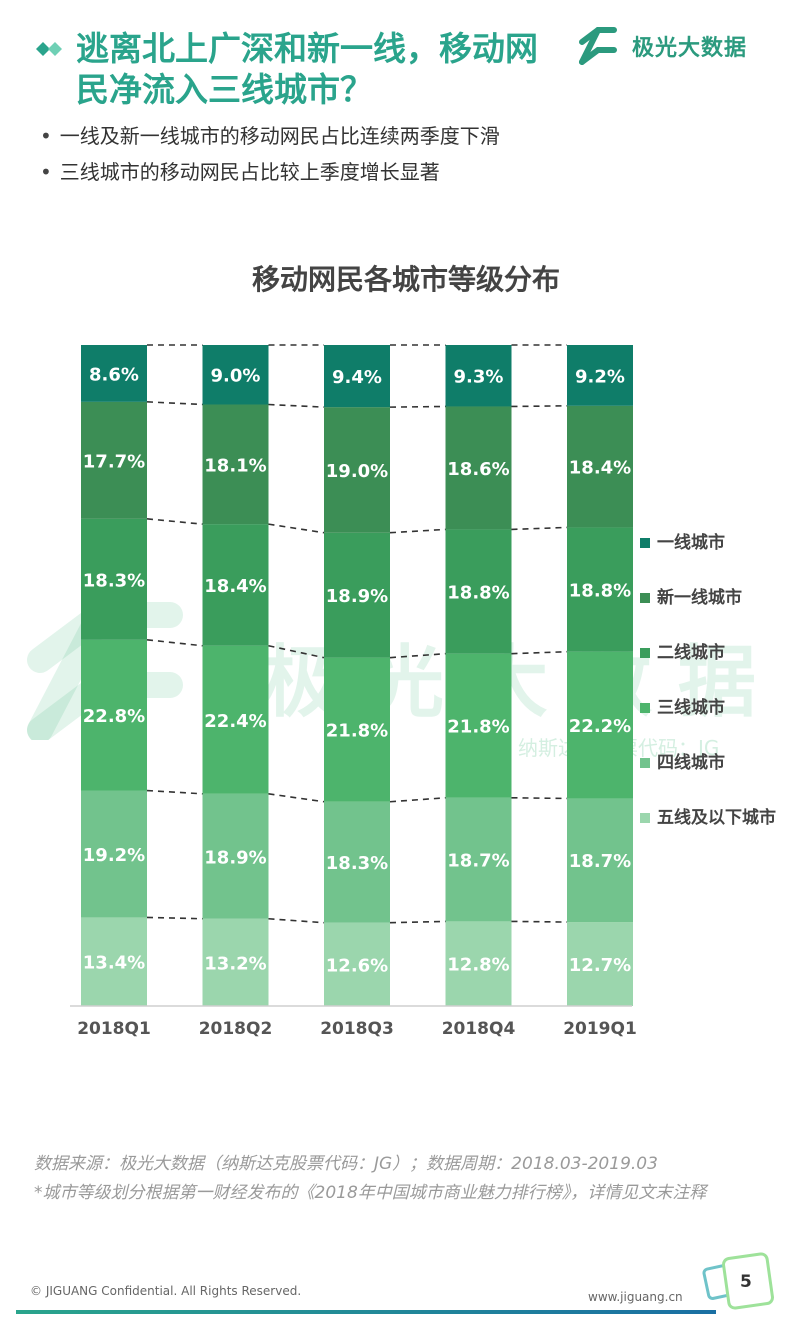 The width and height of the screenshot is (793, 1322). What do you see at coordinates (270, 172) in the screenshot?
I see `bullet-item: 三线城市的移动网民占比较上季度增长显著` at bounding box center [270, 172].